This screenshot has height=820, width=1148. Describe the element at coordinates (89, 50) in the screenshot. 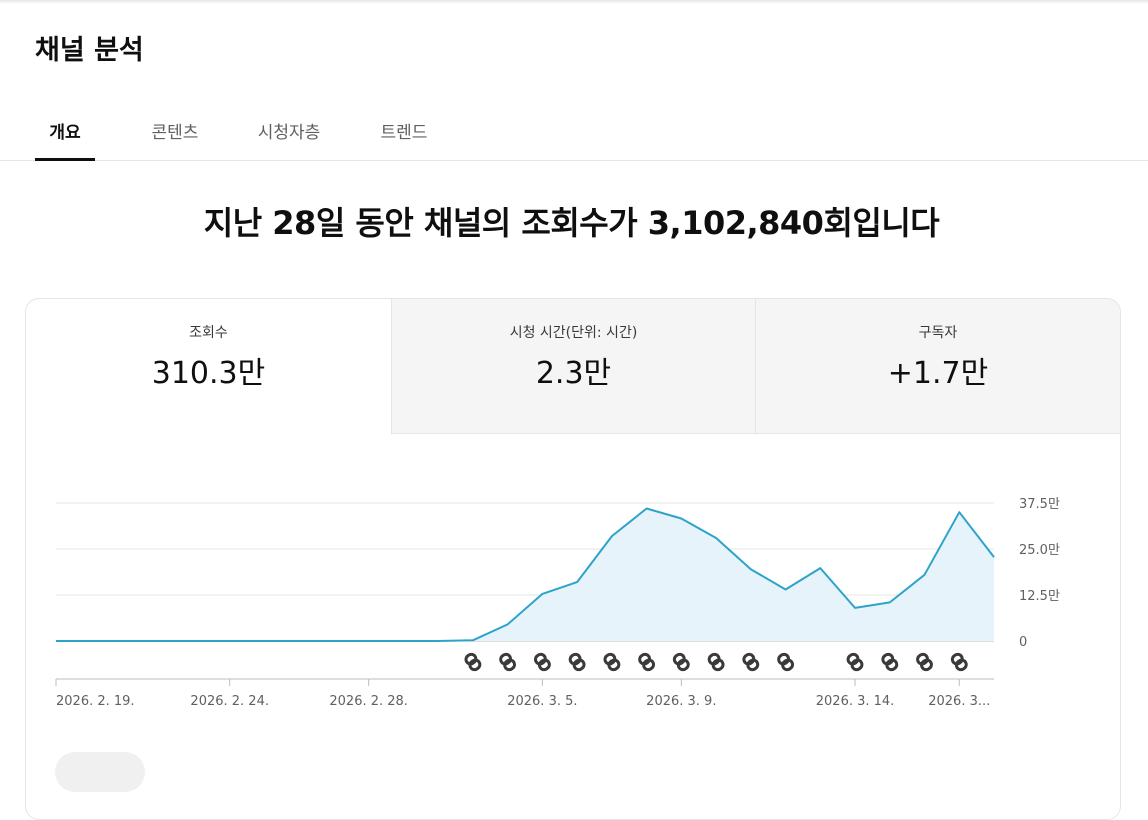

I see `page-title: 채널 분석` at that location.